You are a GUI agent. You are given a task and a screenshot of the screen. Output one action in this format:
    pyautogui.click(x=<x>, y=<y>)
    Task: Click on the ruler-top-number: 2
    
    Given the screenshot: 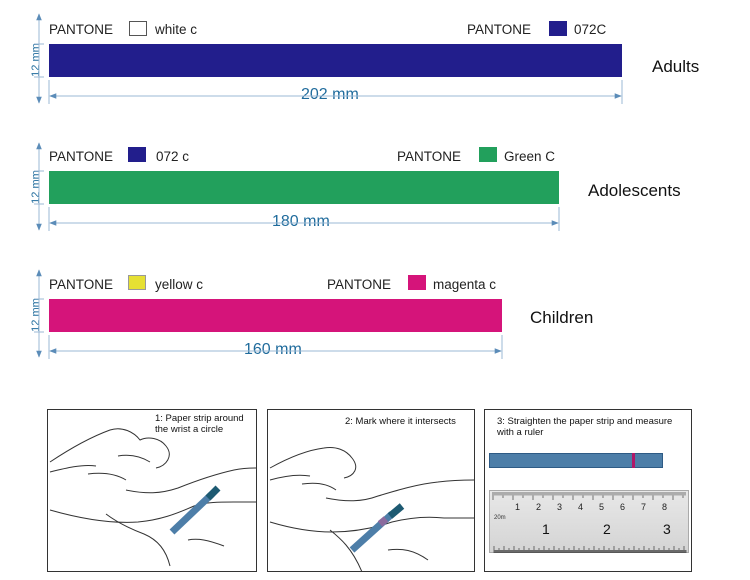 What is the action you would take?
    pyautogui.click(x=539, y=507)
    